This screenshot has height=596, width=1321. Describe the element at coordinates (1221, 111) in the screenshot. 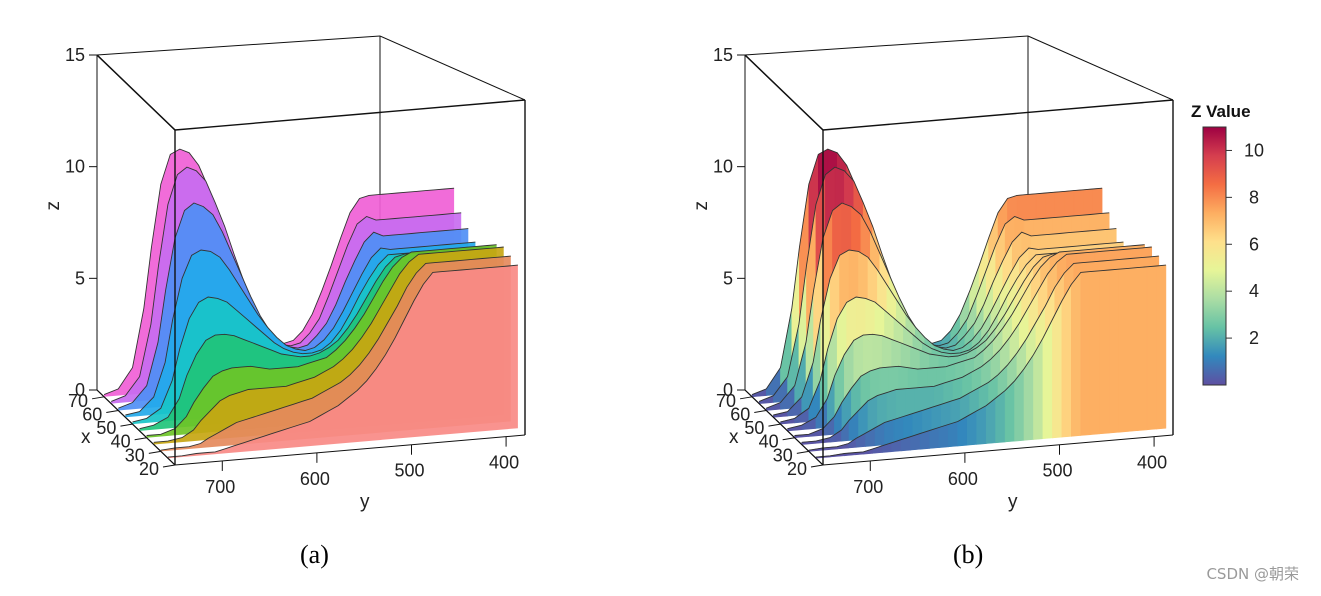

I see `colorbar-title: Z Value` at that location.